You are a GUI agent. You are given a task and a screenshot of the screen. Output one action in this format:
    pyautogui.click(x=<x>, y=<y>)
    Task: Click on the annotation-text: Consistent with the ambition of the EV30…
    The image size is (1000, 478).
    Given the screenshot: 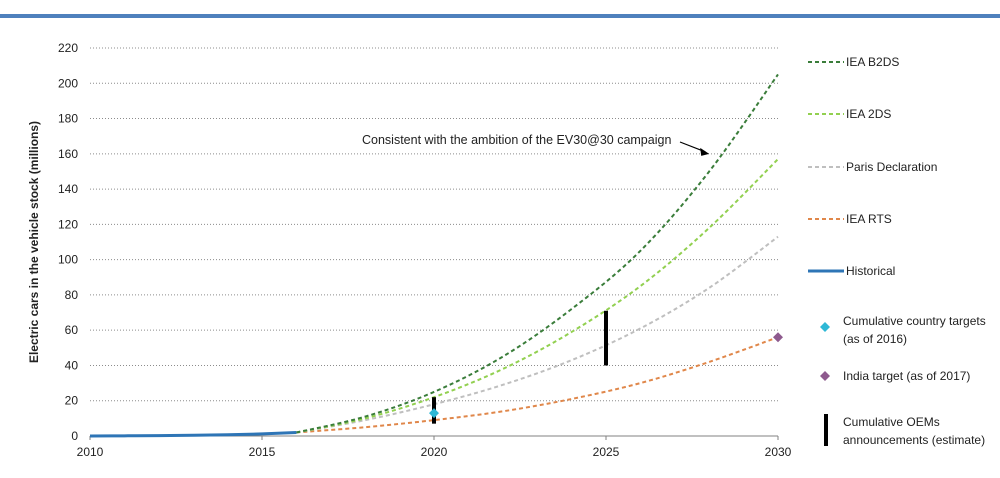 What is the action you would take?
    pyautogui.click(x=516, y=140)
    